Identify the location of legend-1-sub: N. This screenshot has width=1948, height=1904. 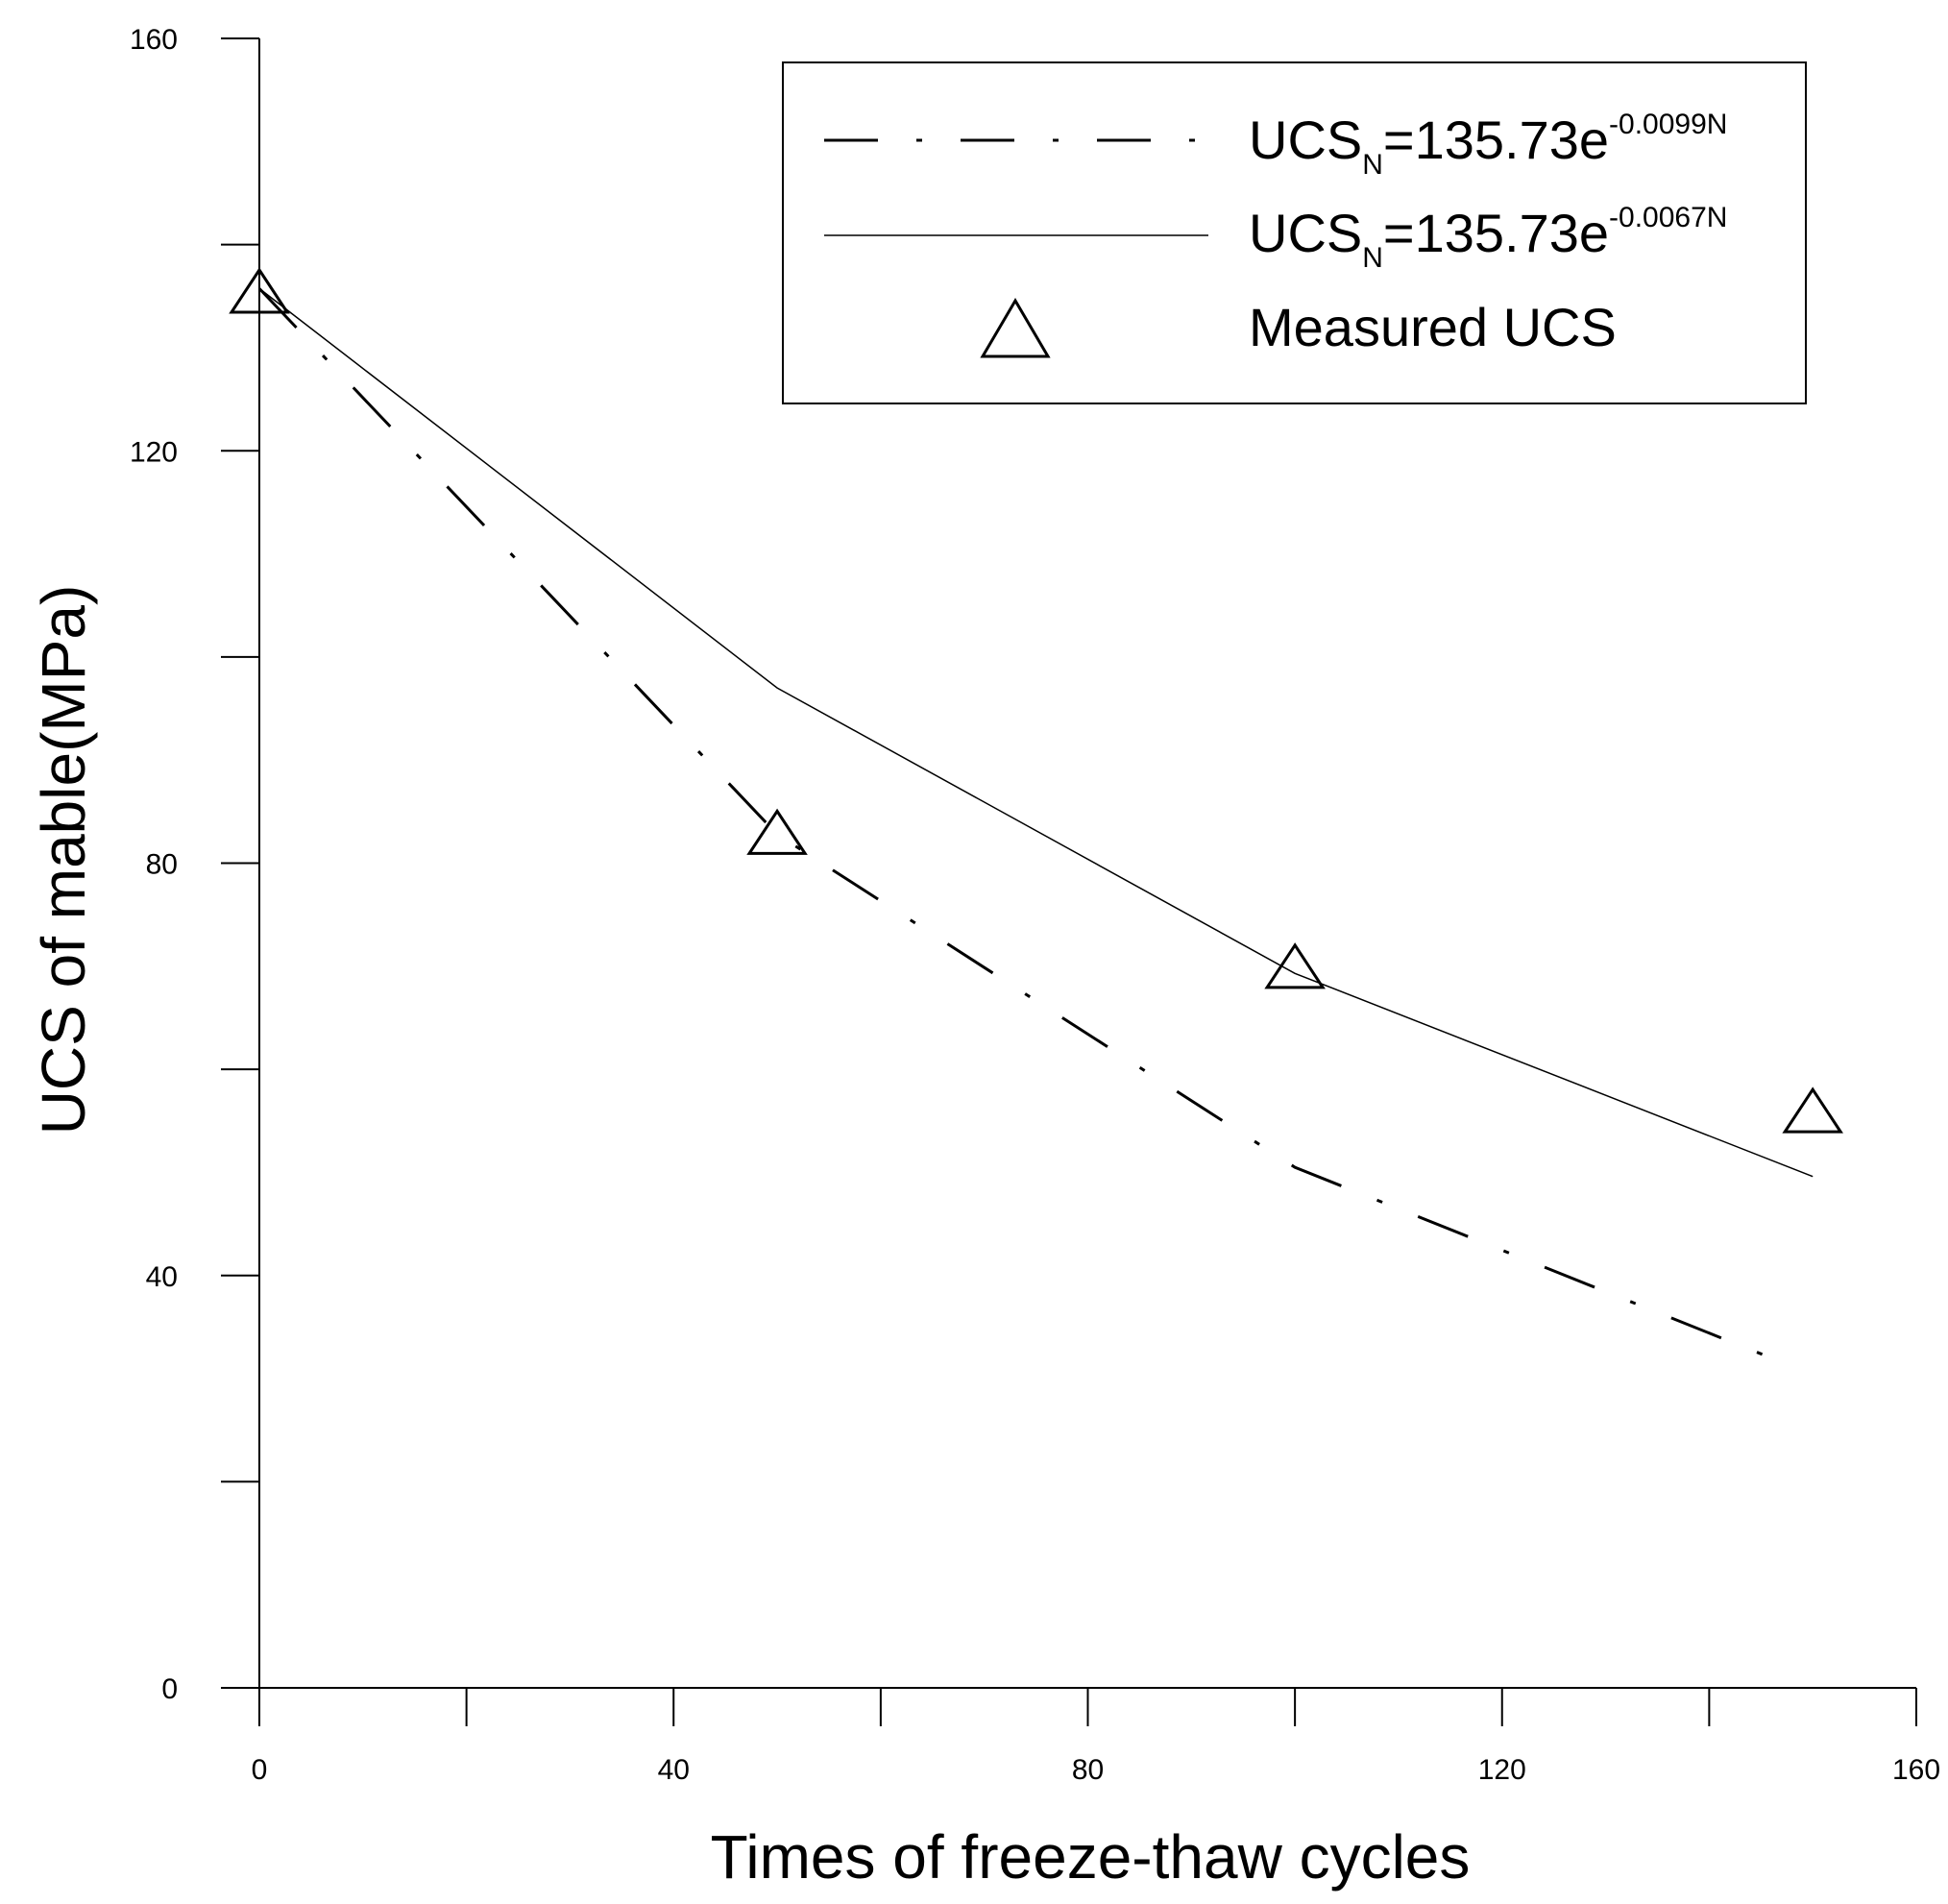
(1372, 165).